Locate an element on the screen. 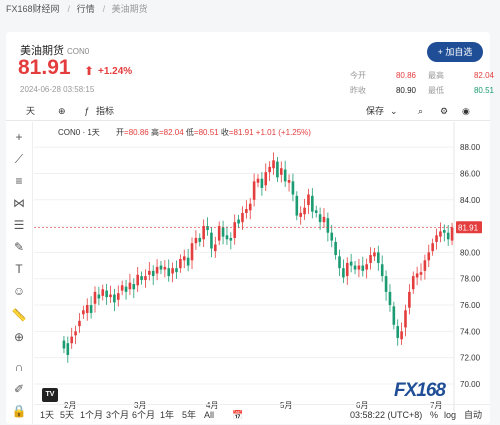 This screenshot has width=500, height=425. auto-toggle: 自动 is located at coordinates (473, 415).